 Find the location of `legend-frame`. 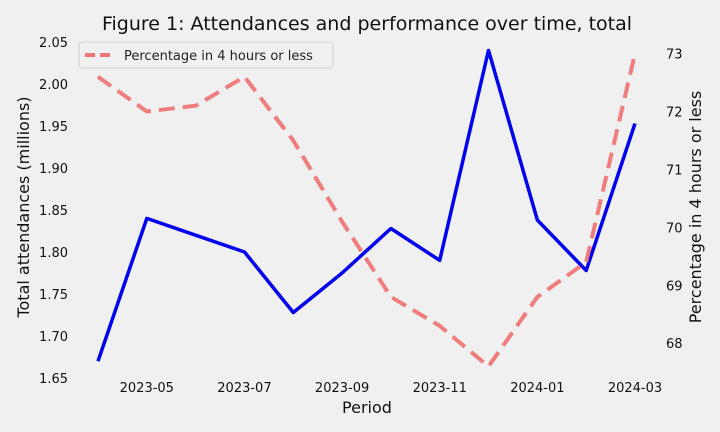

legend-frame is located at coordinates (206, 55).